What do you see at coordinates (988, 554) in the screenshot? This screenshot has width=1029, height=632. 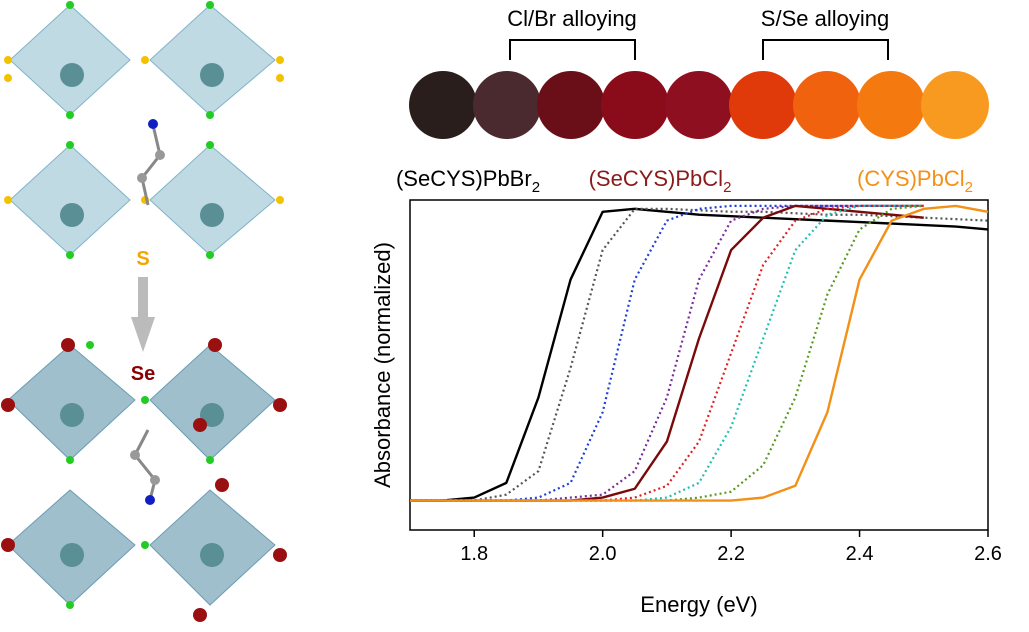 I see `x-tick-label: 2.6` at bounding box center [988, 554].